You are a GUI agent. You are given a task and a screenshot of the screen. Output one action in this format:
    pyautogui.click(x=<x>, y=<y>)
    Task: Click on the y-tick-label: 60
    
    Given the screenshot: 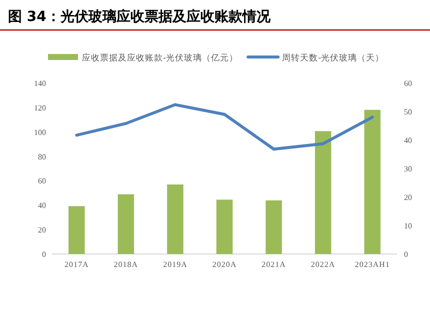 What is the action you would take?
    pyautogui.click(x=42, y=181)
    